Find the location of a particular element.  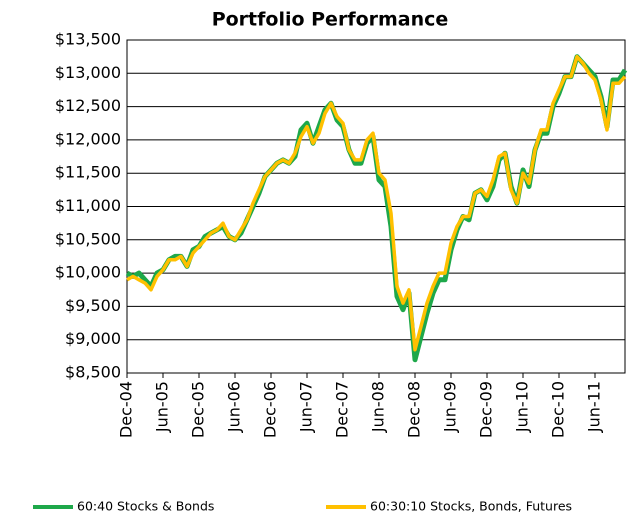

x-tick-label: Dec-09 is located at coordinates (486, 409).